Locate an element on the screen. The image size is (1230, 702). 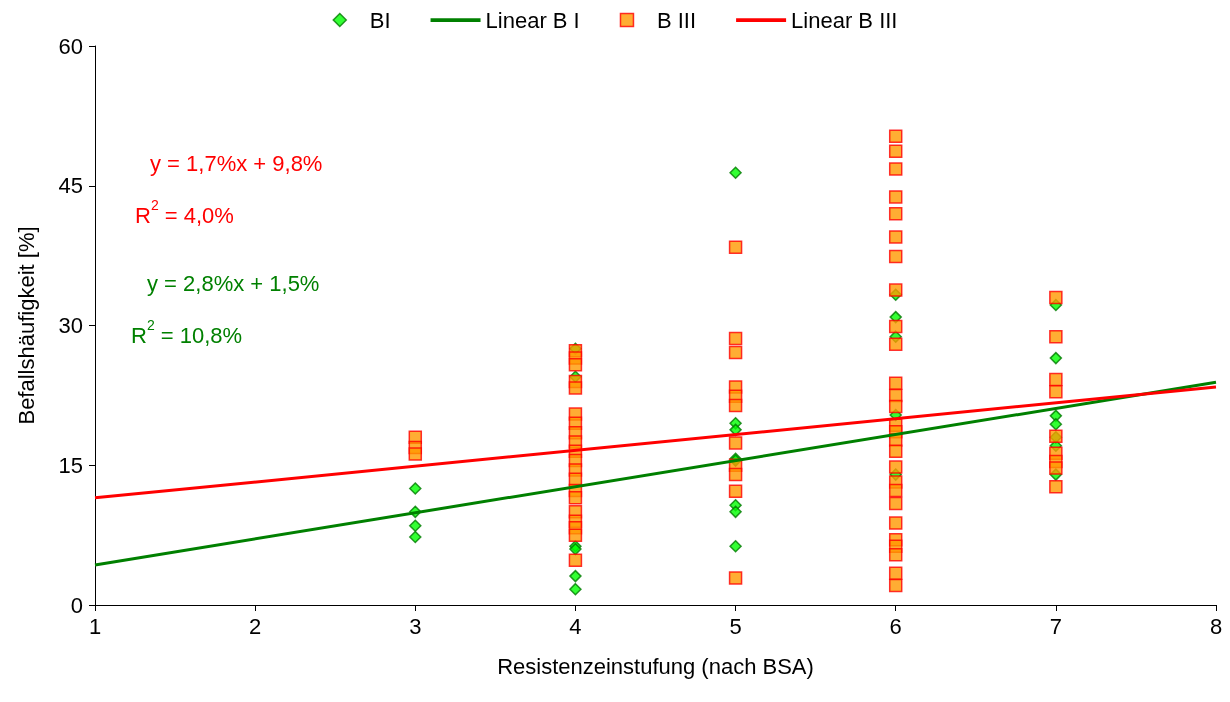
x-axis-title: Resistenzeinstufung (nach BSA) is located at coordinates (655, 666).